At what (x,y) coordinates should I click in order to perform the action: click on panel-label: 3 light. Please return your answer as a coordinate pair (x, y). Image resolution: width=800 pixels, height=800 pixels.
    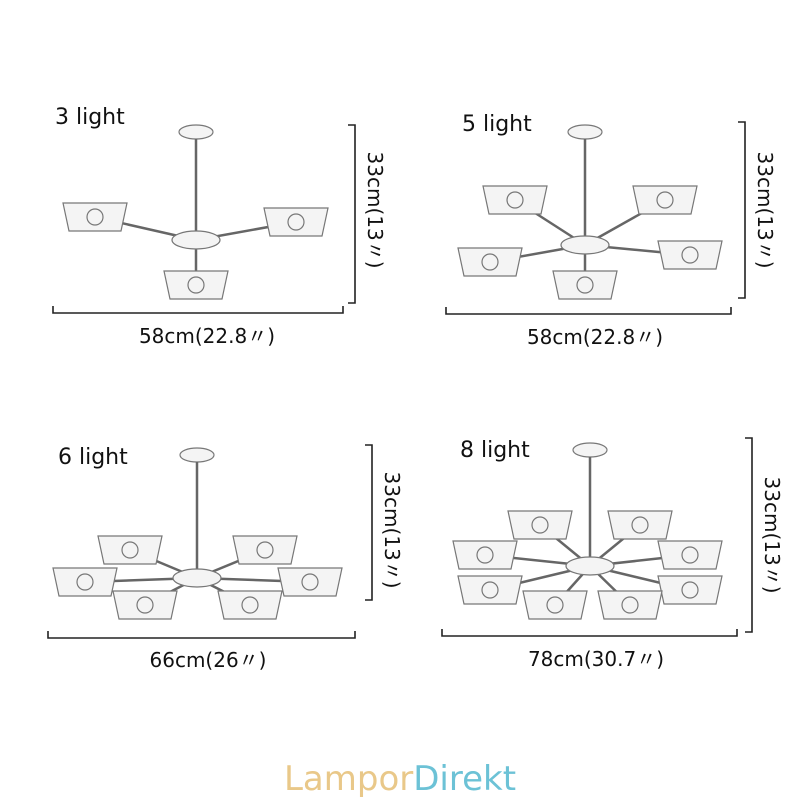
    Looking at the image, I should click on (90, 117).